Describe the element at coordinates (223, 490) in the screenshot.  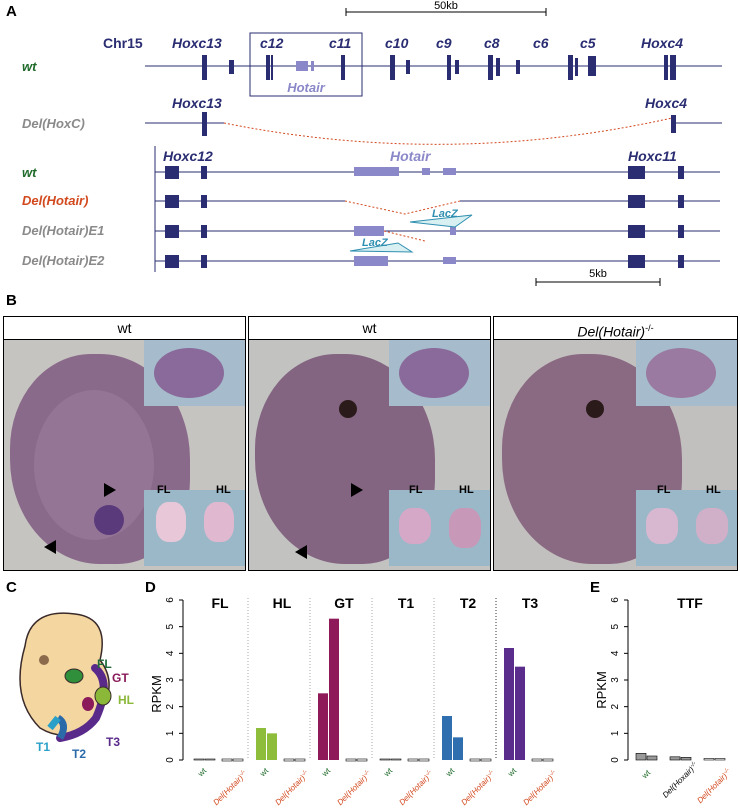
I see `hl-label-1: HL` at that location.